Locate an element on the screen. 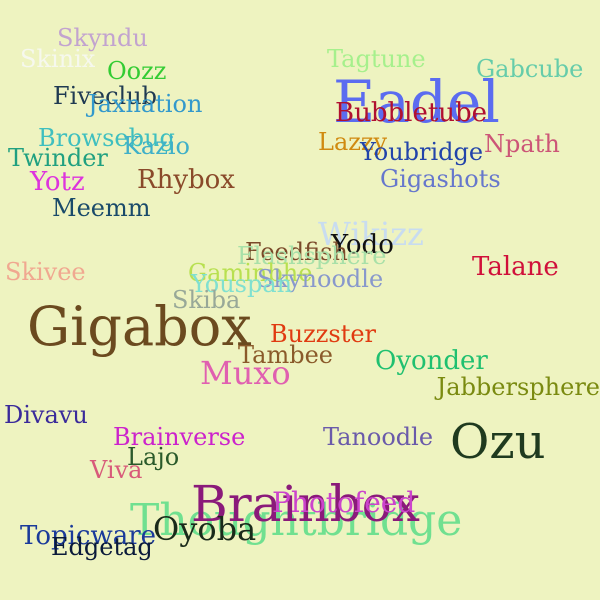 This screenshot has width=600, height=600. word-viva: Viva is located at coordinates (116, 470).